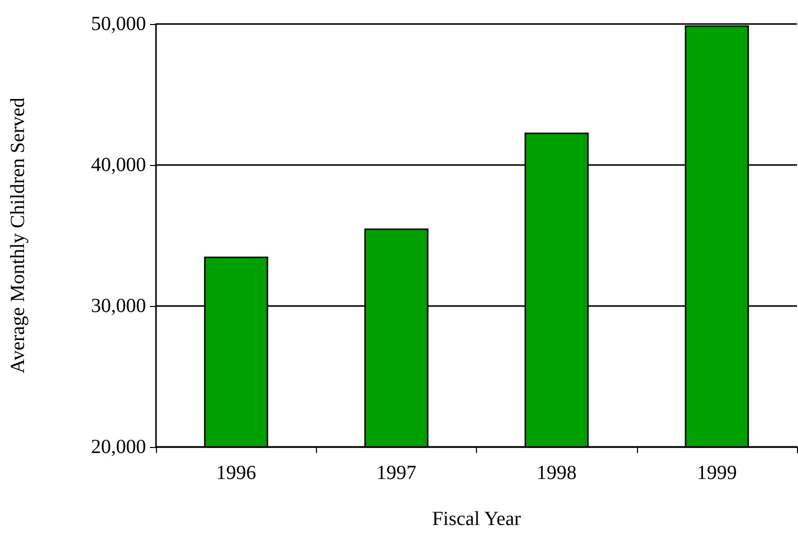 The height and width of the screenshot is (550, 798). I want to click on y-tick-label: 30,000, so click(118, 306).